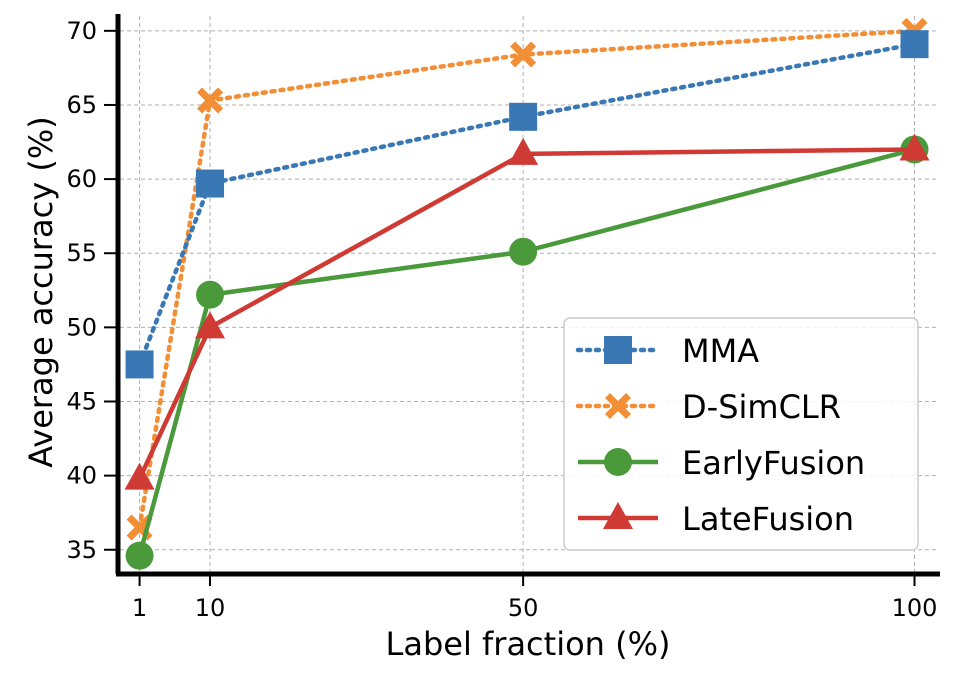 The width and height of the screenshot is (956, 673). What do you see at coordinates (81, 253) in the screenshot?
I see `y-tick-label: 55` at bounding box center [81, 253].